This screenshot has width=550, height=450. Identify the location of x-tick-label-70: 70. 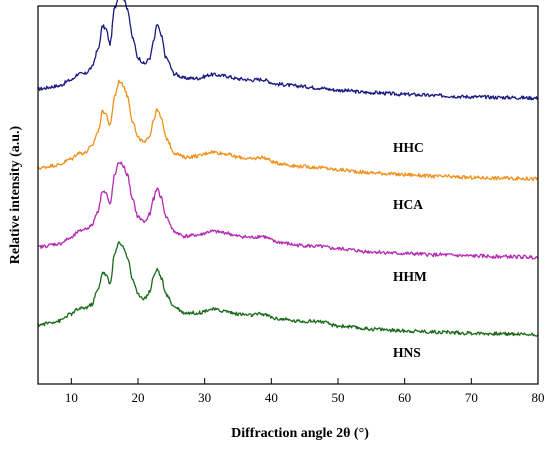
(471, 397).